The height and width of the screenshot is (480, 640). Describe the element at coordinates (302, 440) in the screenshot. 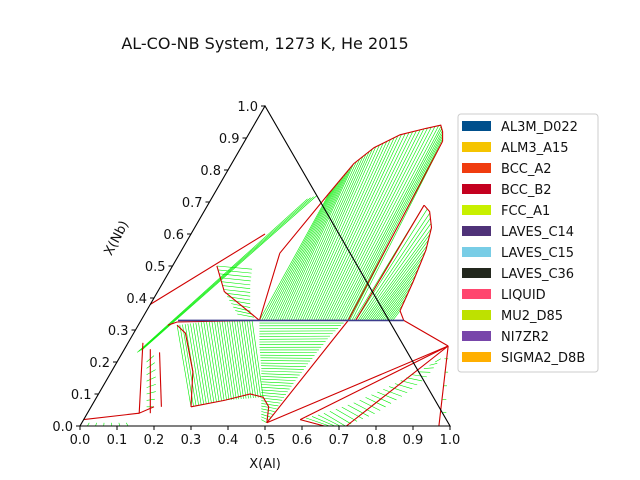

I see `x-tick-label: 0.6` at that location.